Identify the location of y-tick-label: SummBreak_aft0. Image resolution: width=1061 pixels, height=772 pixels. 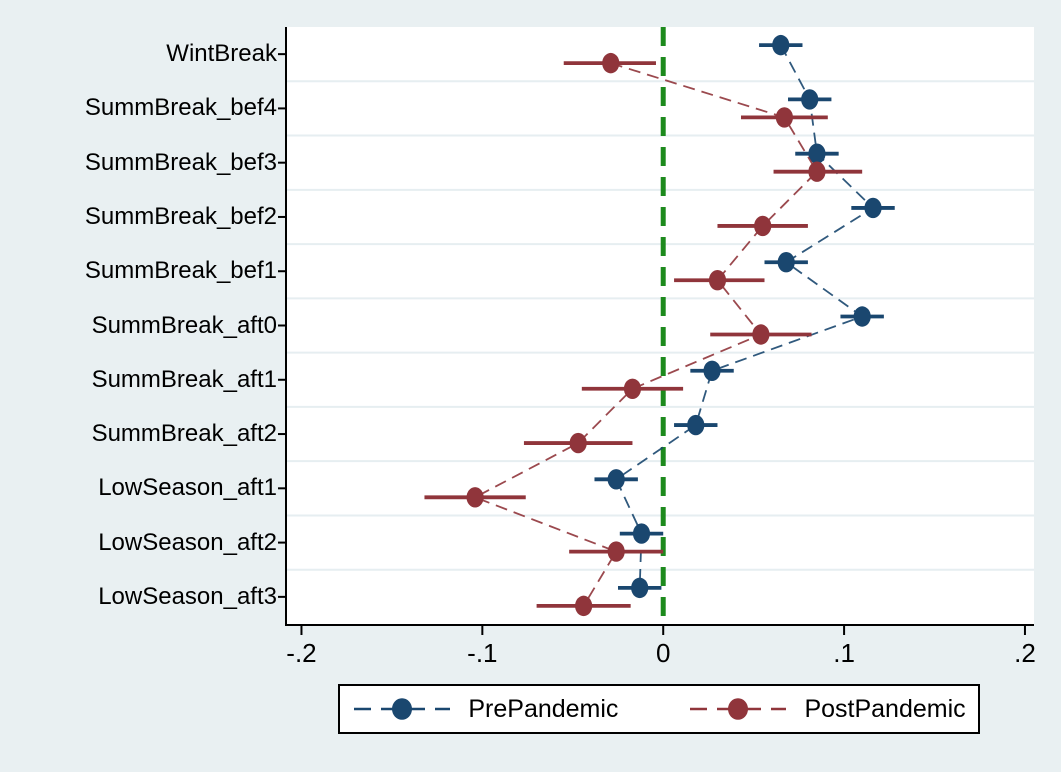
(184, 325).